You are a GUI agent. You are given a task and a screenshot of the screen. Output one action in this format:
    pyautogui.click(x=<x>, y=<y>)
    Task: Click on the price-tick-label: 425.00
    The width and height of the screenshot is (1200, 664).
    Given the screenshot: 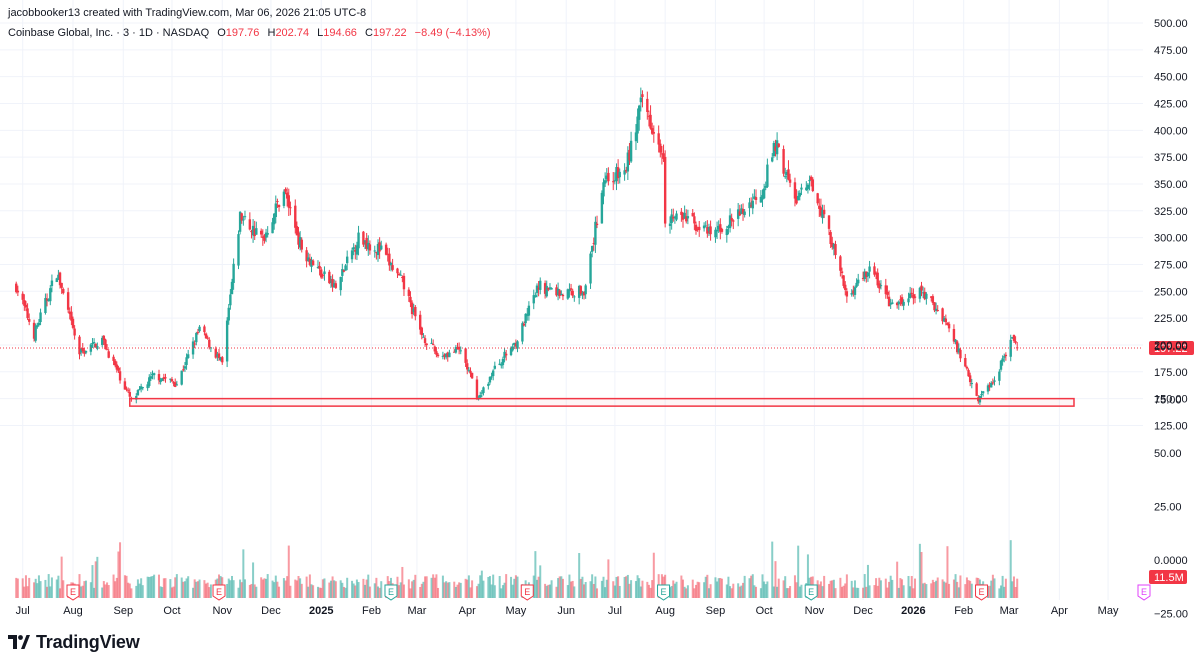 What is the action you would take?
    pyautogui.click(x=1171, y=104)
    